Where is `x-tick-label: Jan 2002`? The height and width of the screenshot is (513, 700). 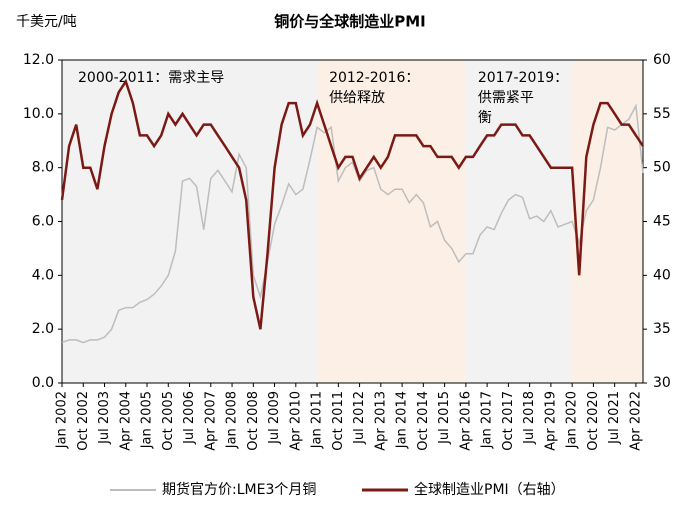
x-tick-label: Jan 2002 is located at coordinates (62, 420).